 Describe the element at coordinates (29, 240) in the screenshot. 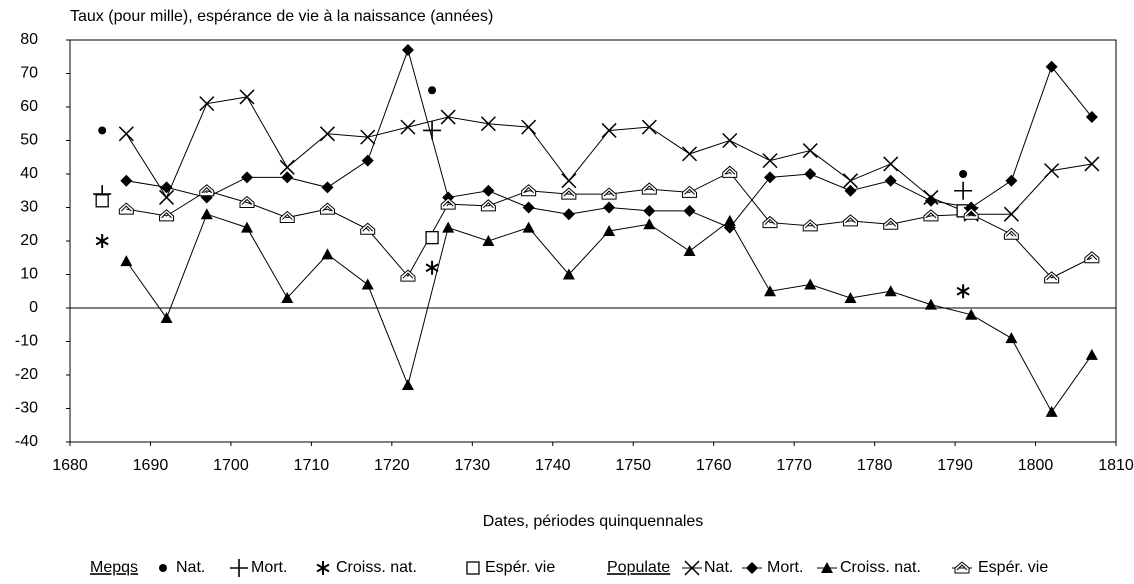

I see `y-tick-label: 20` at that location.